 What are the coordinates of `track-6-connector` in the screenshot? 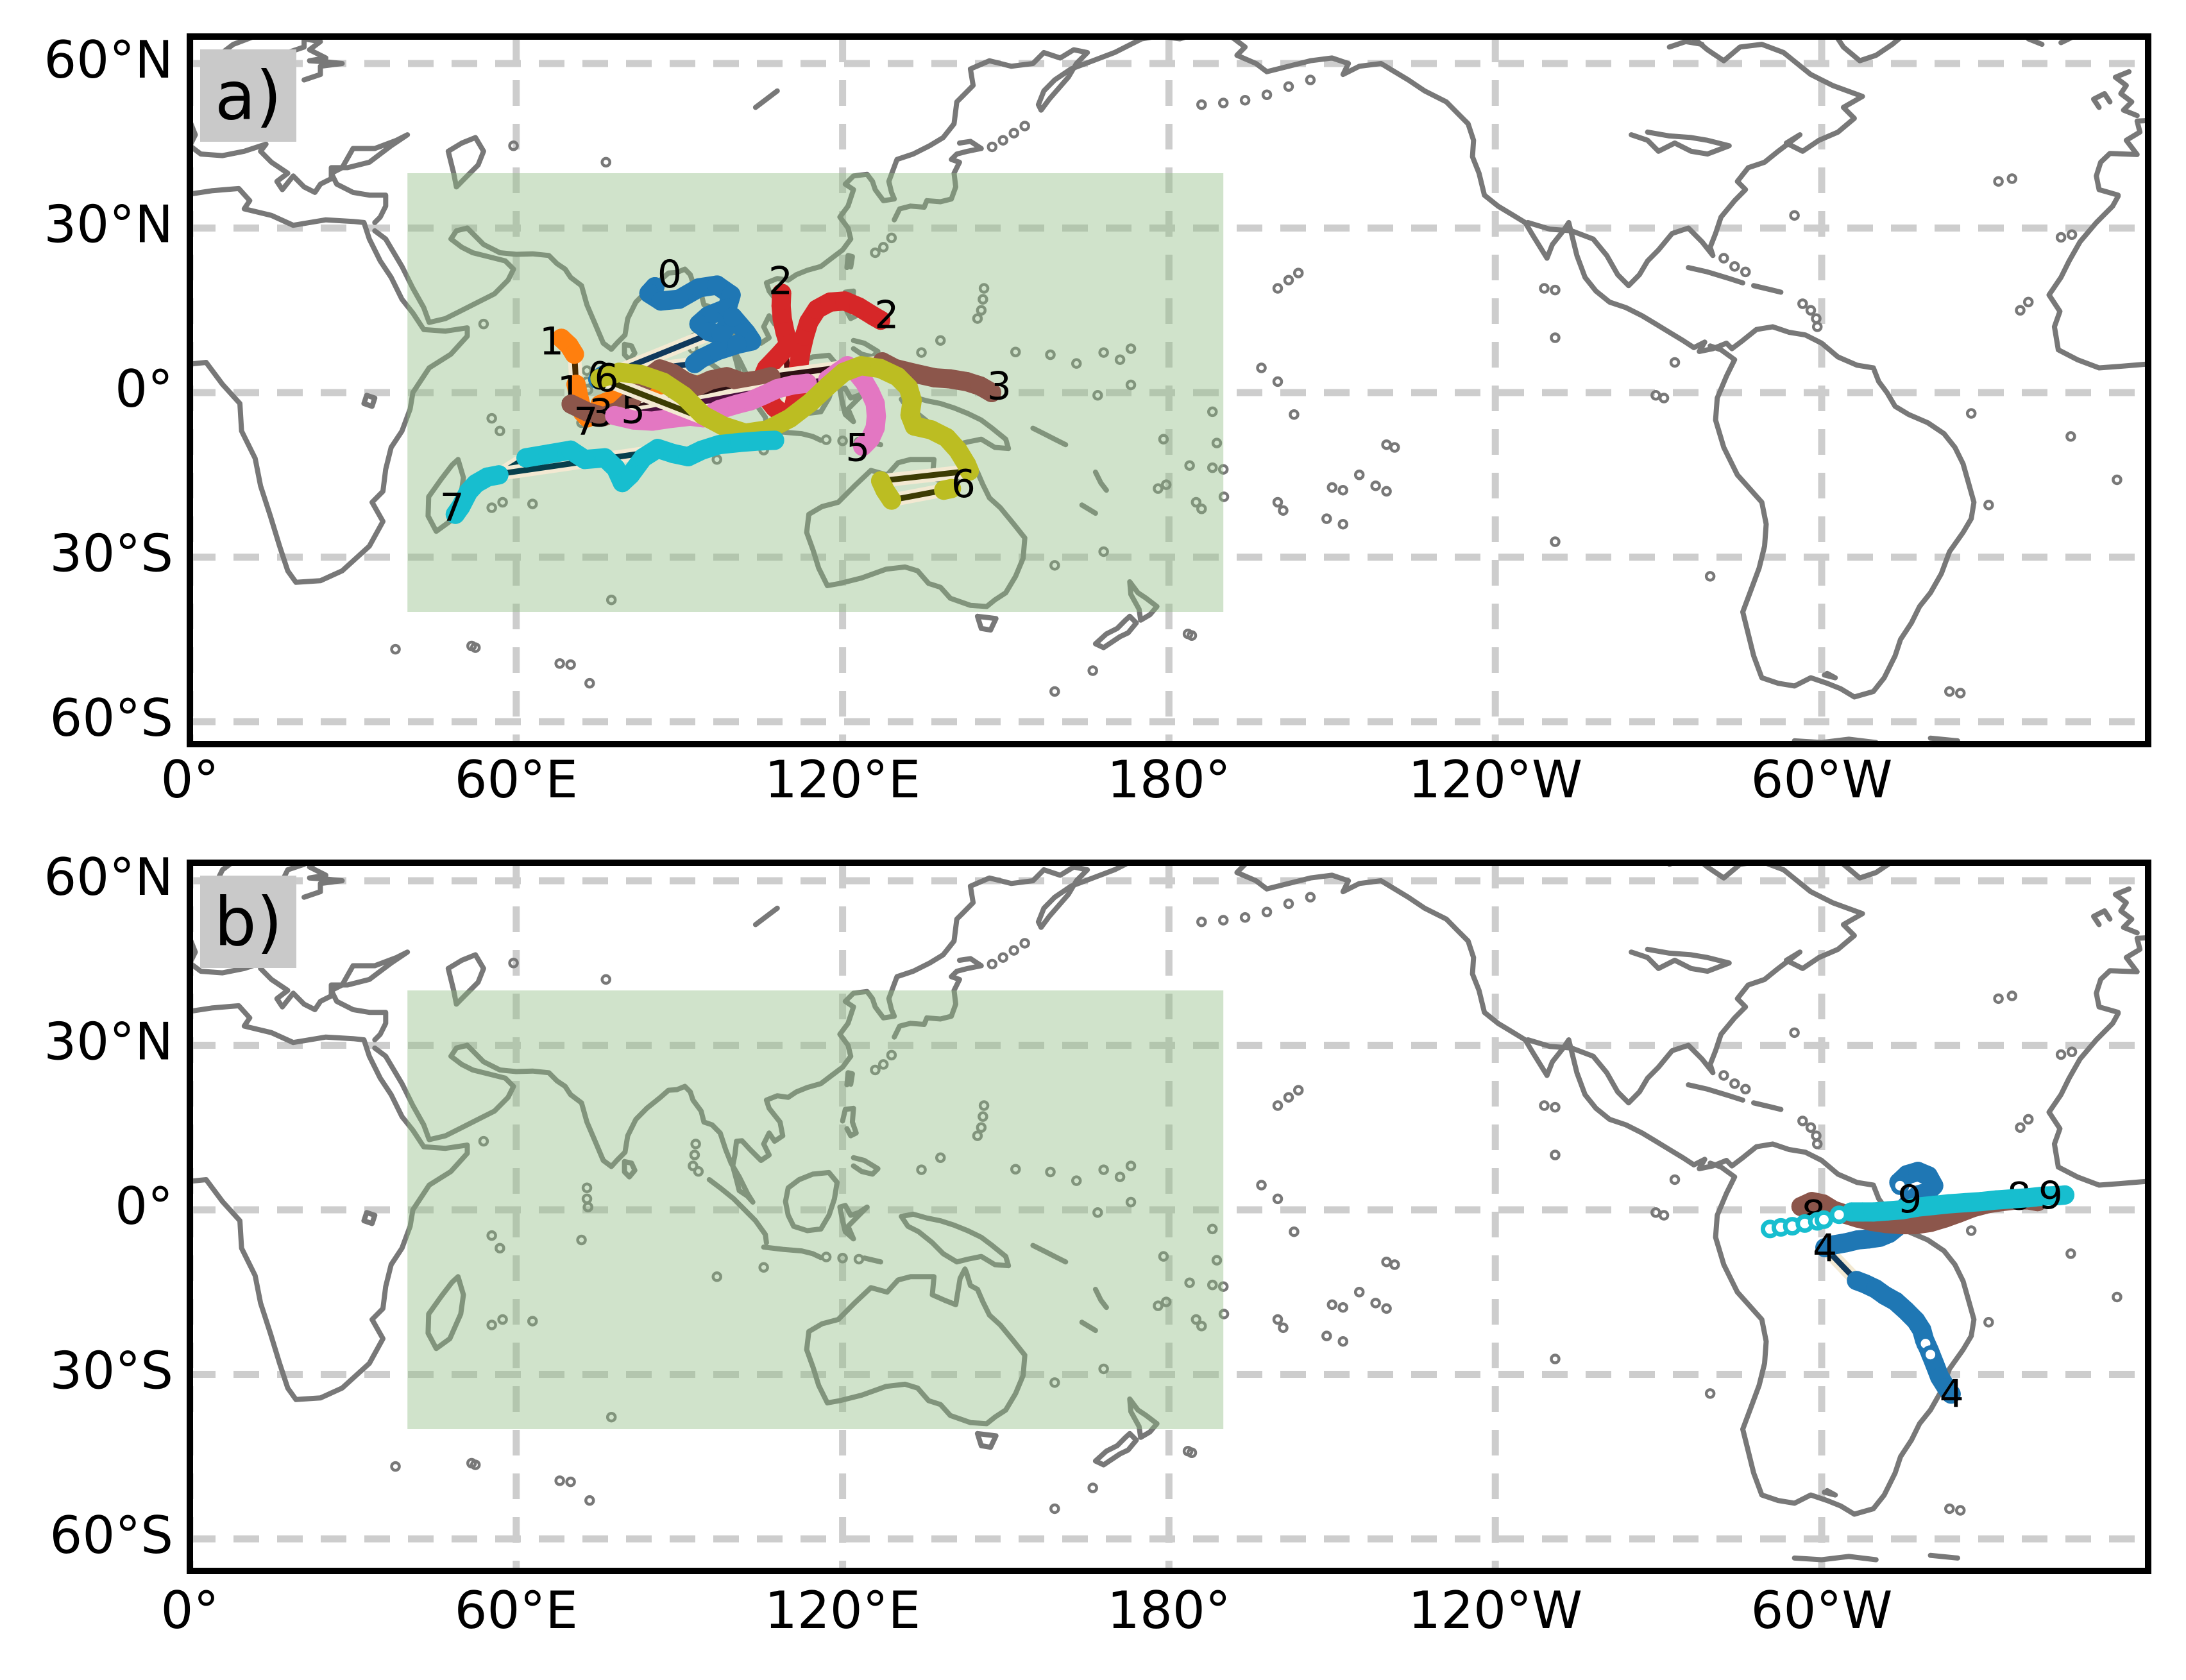 It's located at (924, 476).